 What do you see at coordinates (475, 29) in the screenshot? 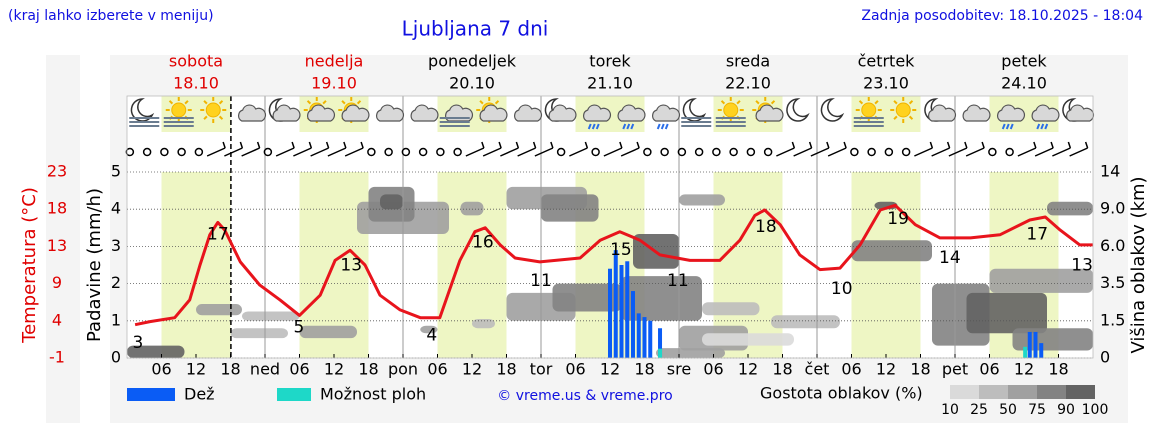
I see `chart-title: Ljubljana 7 dni` at bounding box center [475, 29].